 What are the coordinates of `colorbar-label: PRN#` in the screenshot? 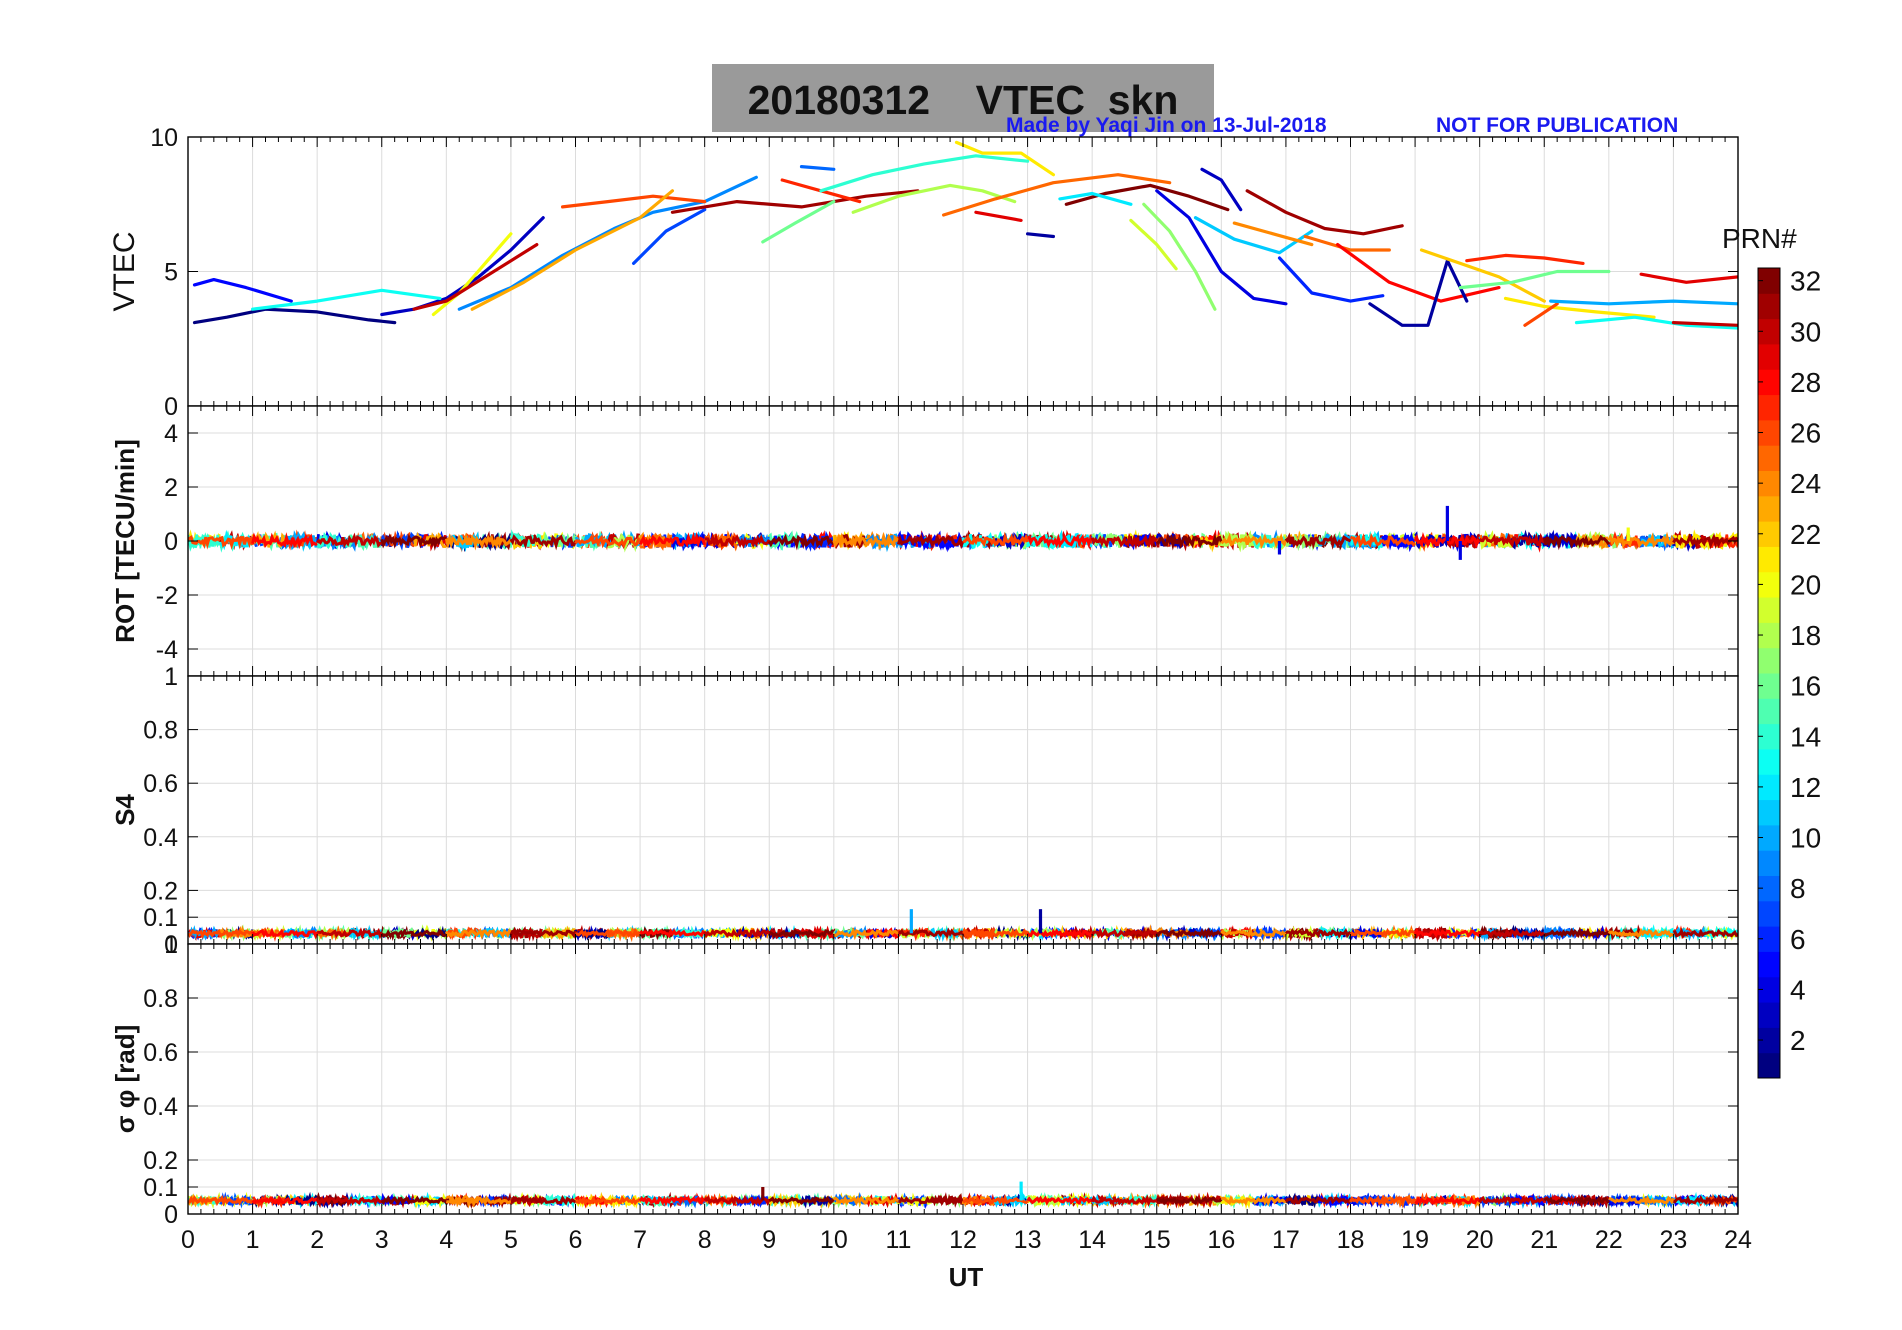 It's located at (1759, 238).